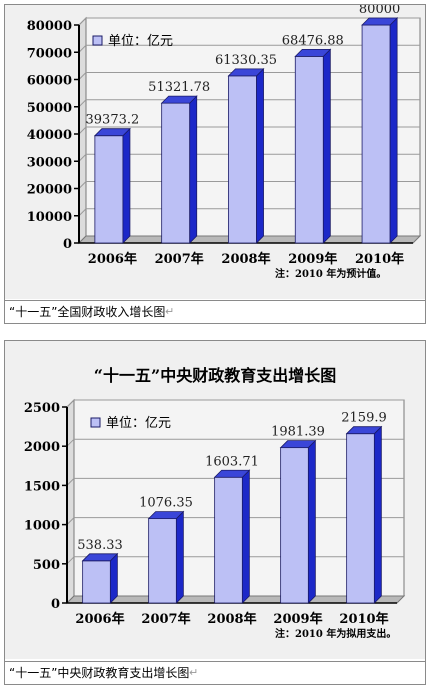  What do you see at coordinates (42, 447) in the screenshot?
I see `y-tick-label: 2000` at bounding box center [42, 447].